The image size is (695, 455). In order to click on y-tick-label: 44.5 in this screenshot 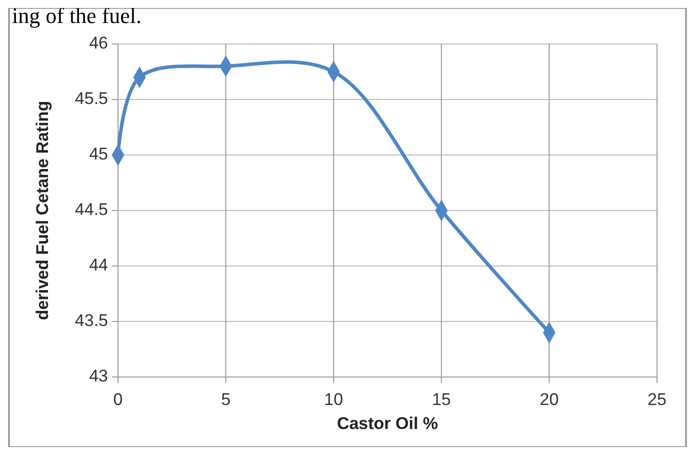, I will do `click(91, 209)`.